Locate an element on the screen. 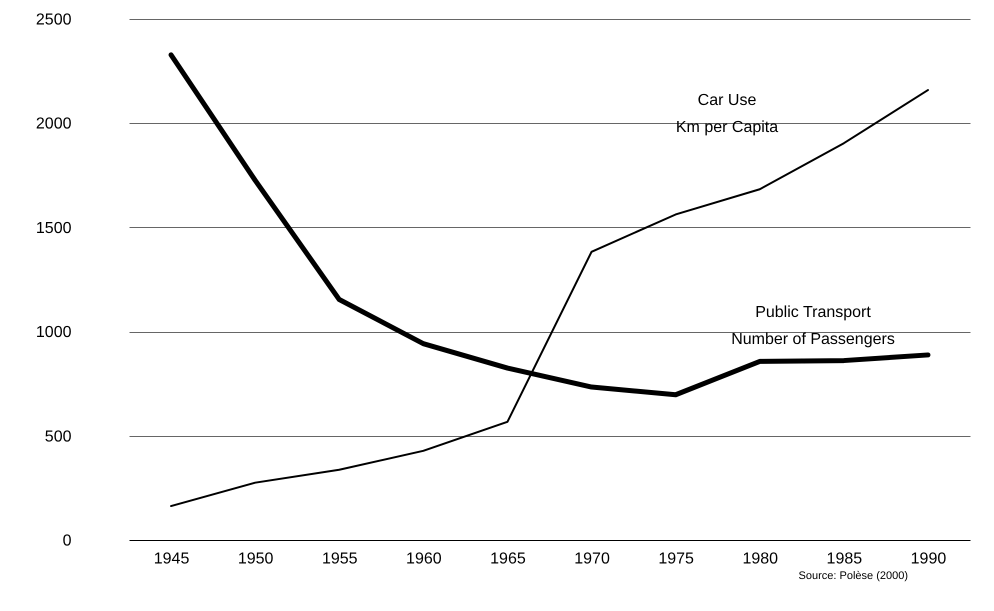 The height and width of the screenshot is (611, 994). x-tick-label: 1965 is located at coordinates (508, 559).